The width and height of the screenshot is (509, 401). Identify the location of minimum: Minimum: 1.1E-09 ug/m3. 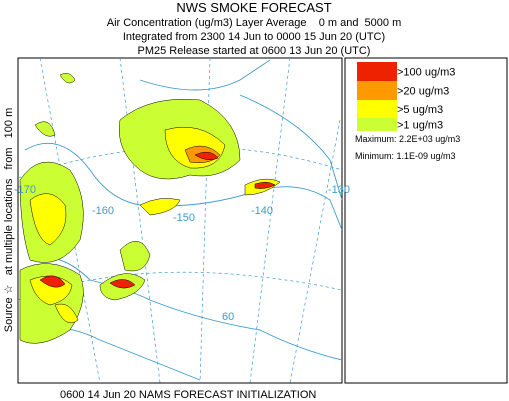
(405, 156).